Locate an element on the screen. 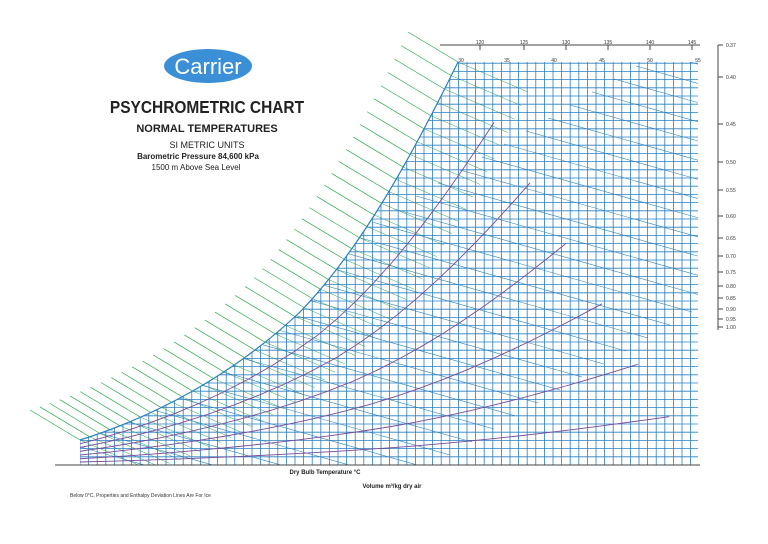  right-scale-label: 0.80 is located at coordinates (731, 287).